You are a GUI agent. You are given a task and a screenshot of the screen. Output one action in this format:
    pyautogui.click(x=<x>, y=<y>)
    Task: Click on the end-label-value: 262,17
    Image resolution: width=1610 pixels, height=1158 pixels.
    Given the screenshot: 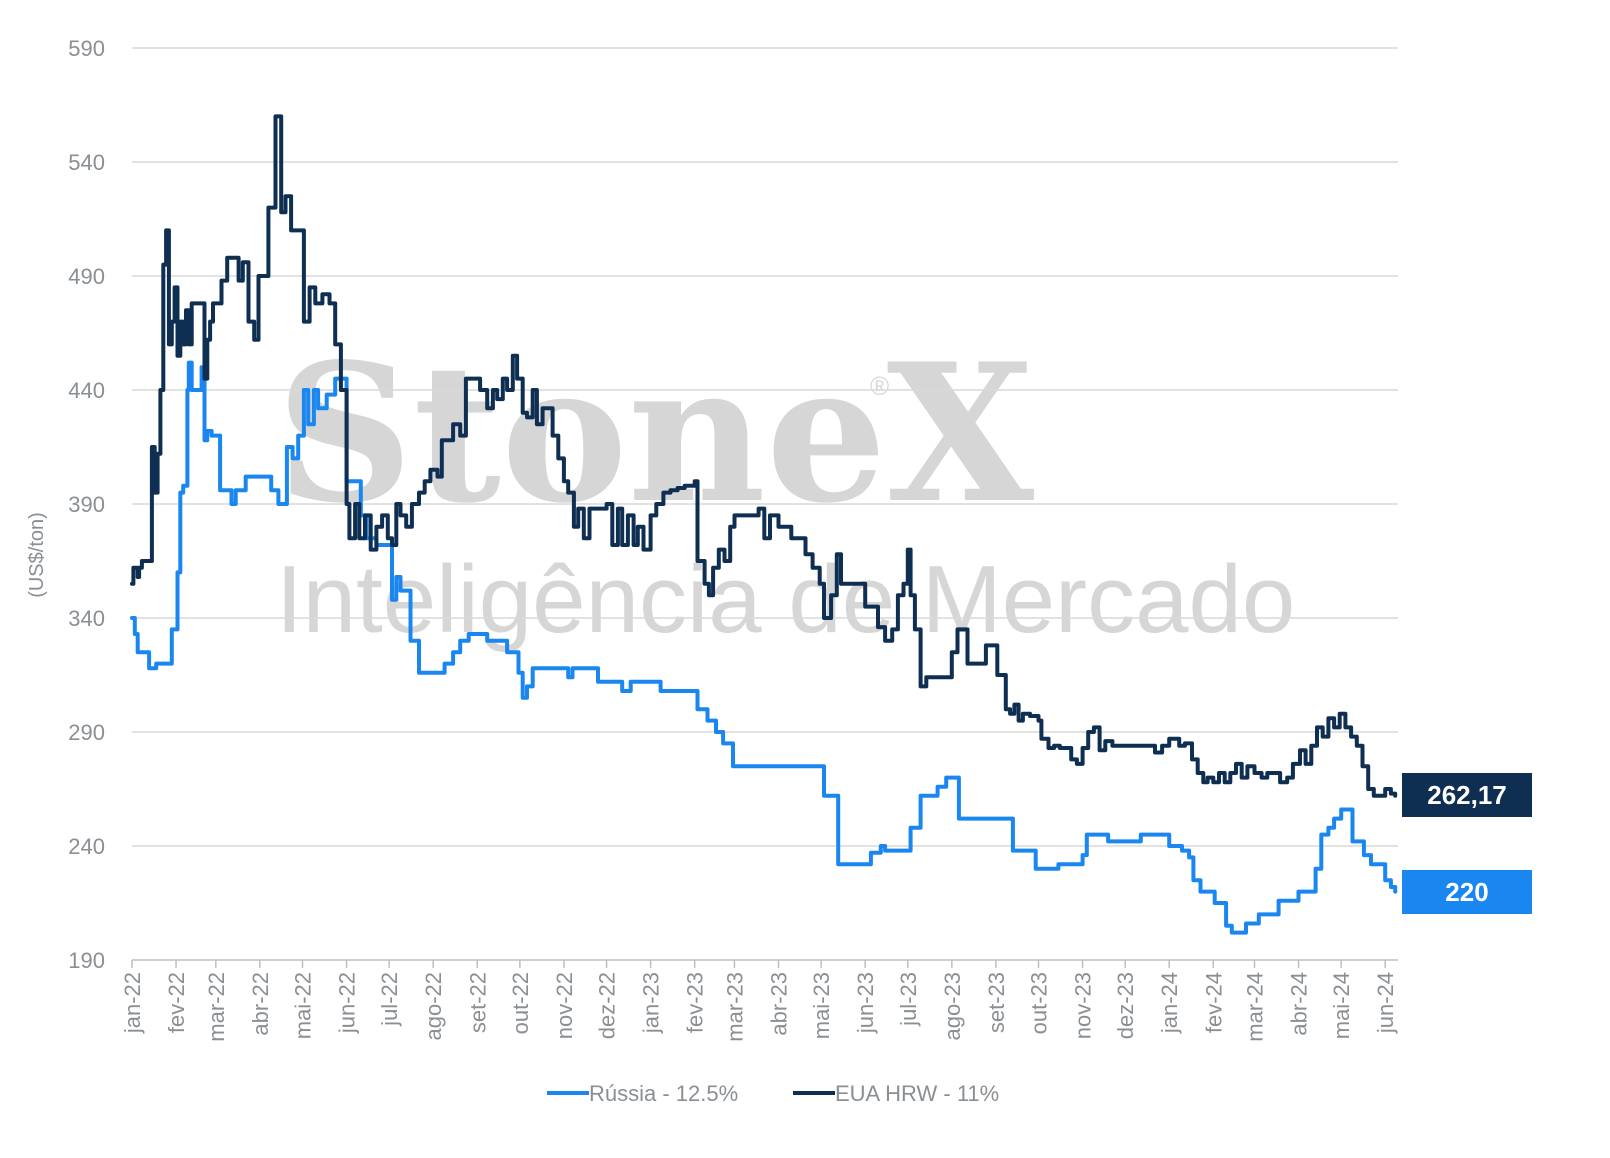 What is the action you would take?
    pyautogui.click(x=1467, y=795)
    